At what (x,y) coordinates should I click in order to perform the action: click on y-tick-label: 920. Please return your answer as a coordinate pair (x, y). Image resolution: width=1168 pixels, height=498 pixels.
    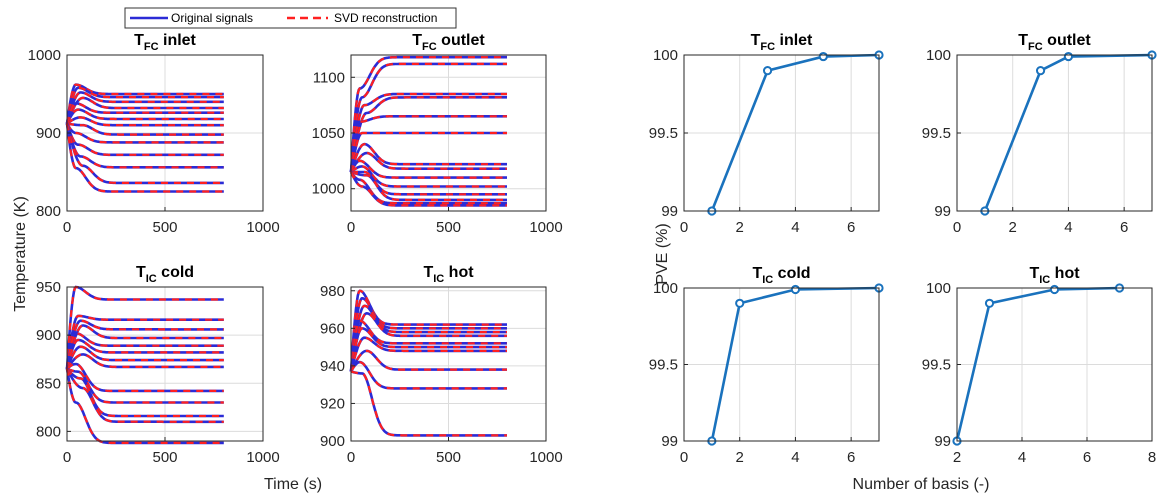
    Looking at the image, I should click on (332, 403).